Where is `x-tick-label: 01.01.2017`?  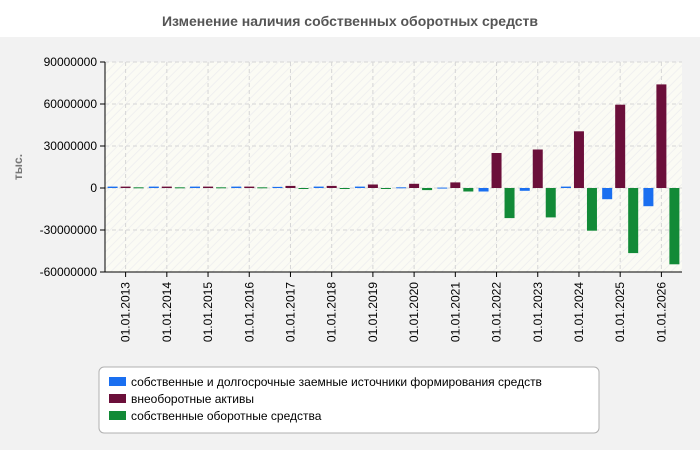 x-tick-label: 01.01.2017 is located at coordinates (290, 312).